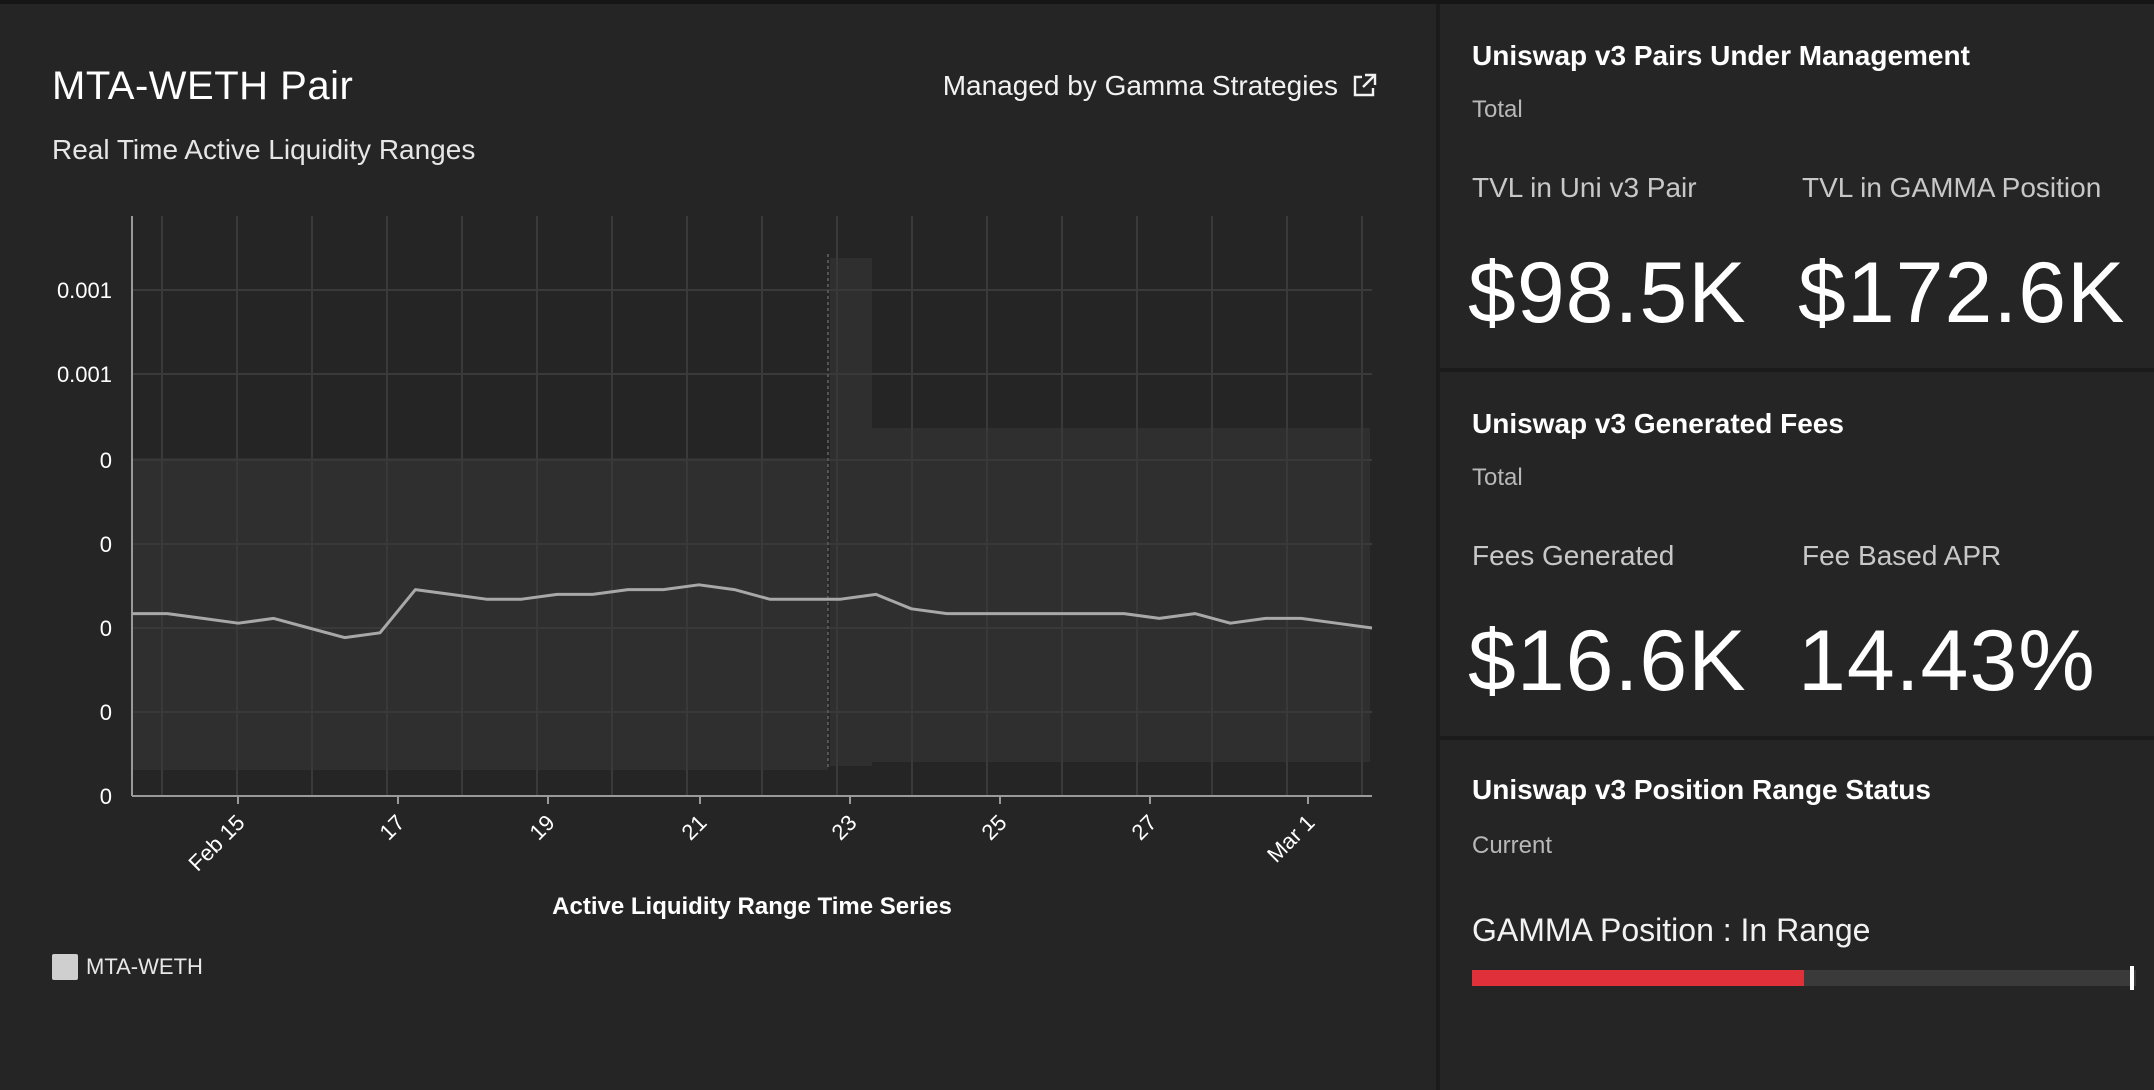 The width and height of the screenshot is (2154, 1090). I want to click on x-tick-label: 17, so click(392, 827).